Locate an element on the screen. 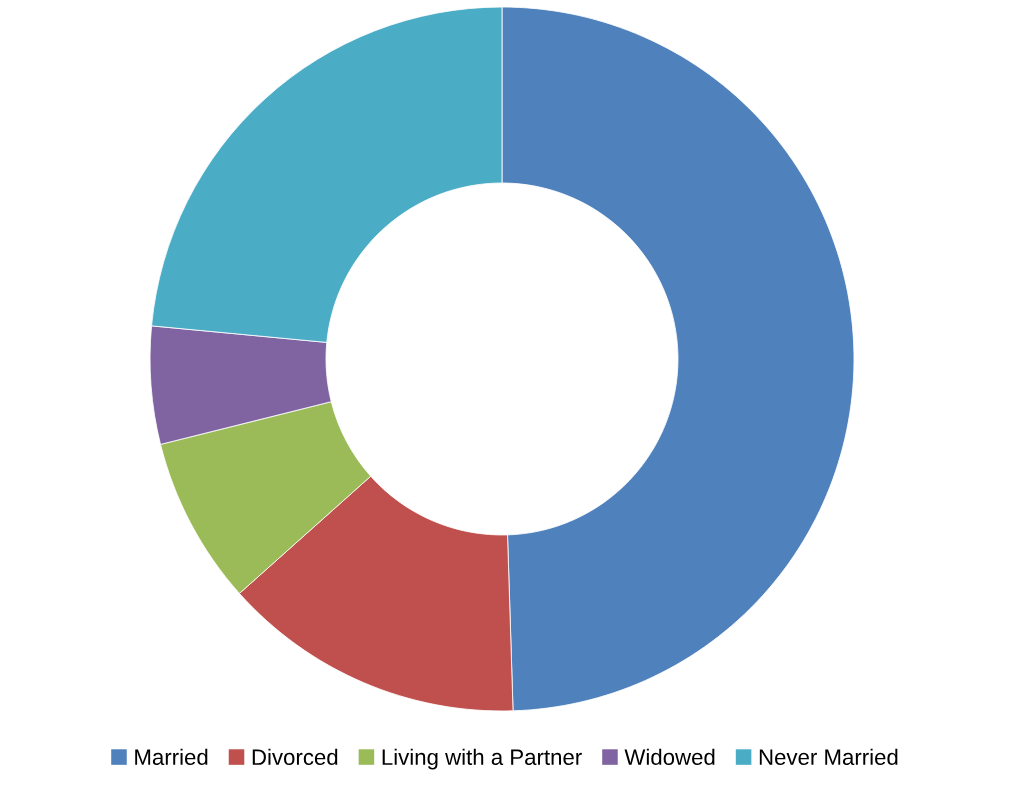 The image size is (1010, 785). legend-label: Living with a Partner is located at coordinates (482, 759).